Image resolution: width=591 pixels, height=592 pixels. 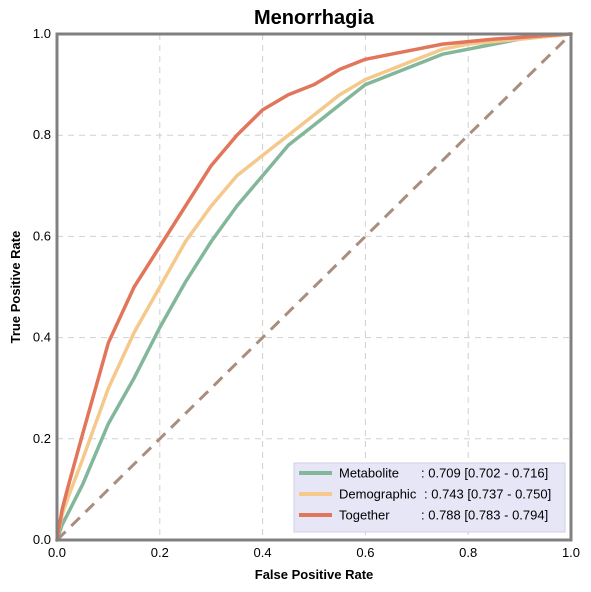 What do you see at coordinates (57, 552) in the screenshot?
I see `x-tick-label-0: 0.0` at bounding box center [57, 552].